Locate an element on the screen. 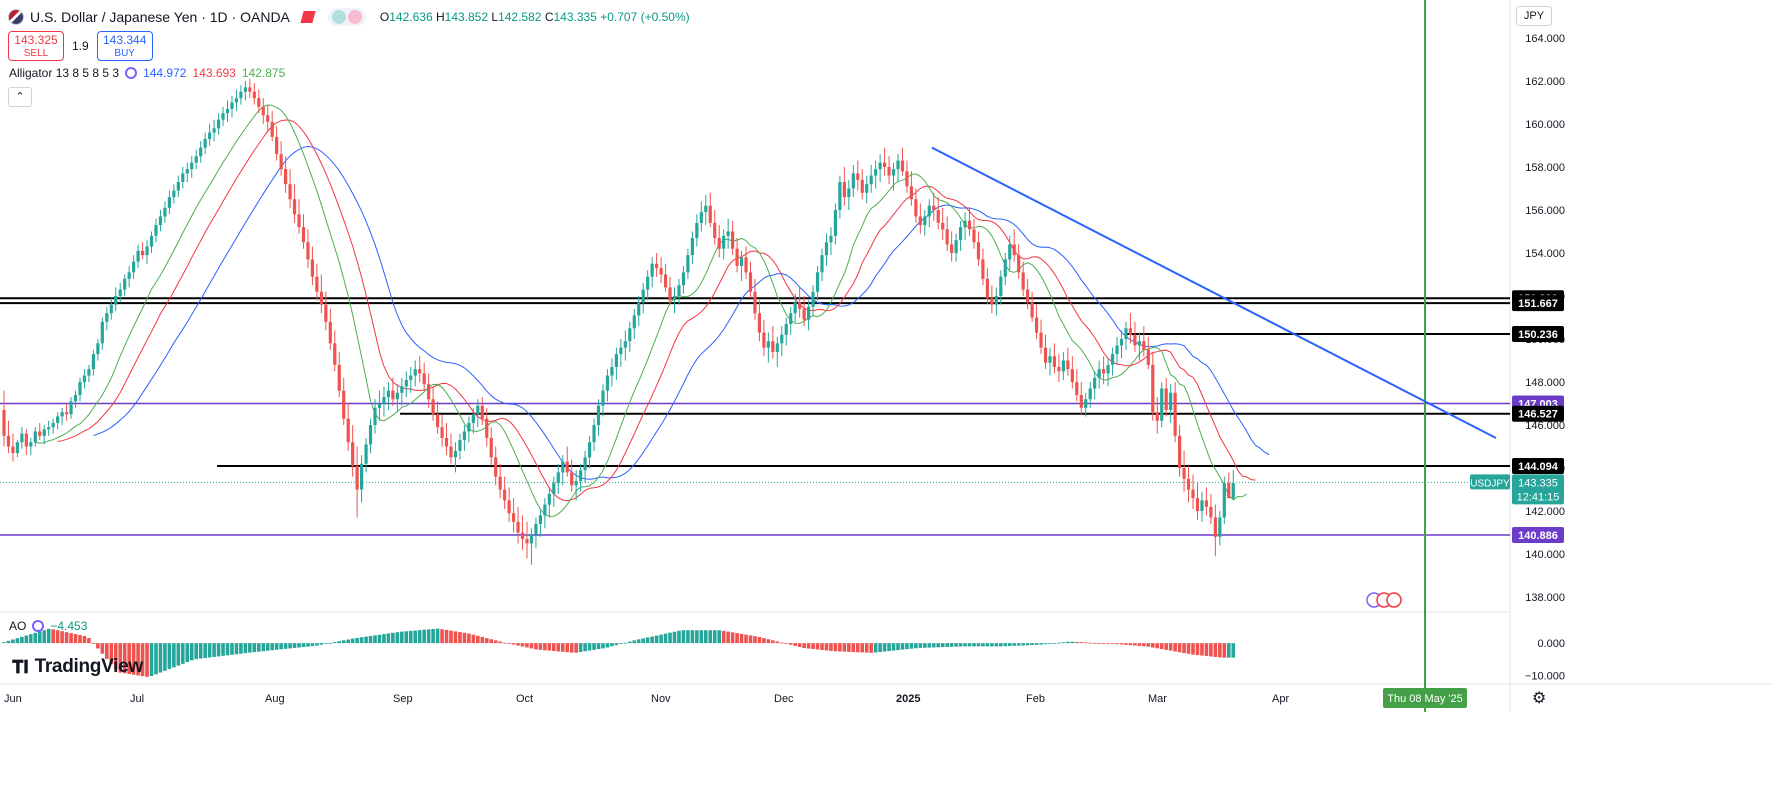 This screenshot has width=1773, height=805. buy-button: 143.344 BUY is located at coordinates (124, 46).